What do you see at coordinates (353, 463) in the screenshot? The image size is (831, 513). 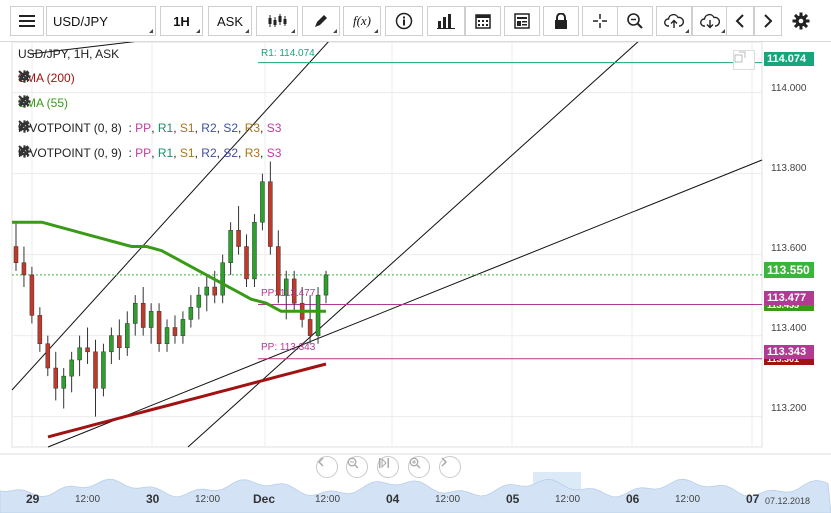 I see `zoom-out-icon` at bounding box center [353, 463].